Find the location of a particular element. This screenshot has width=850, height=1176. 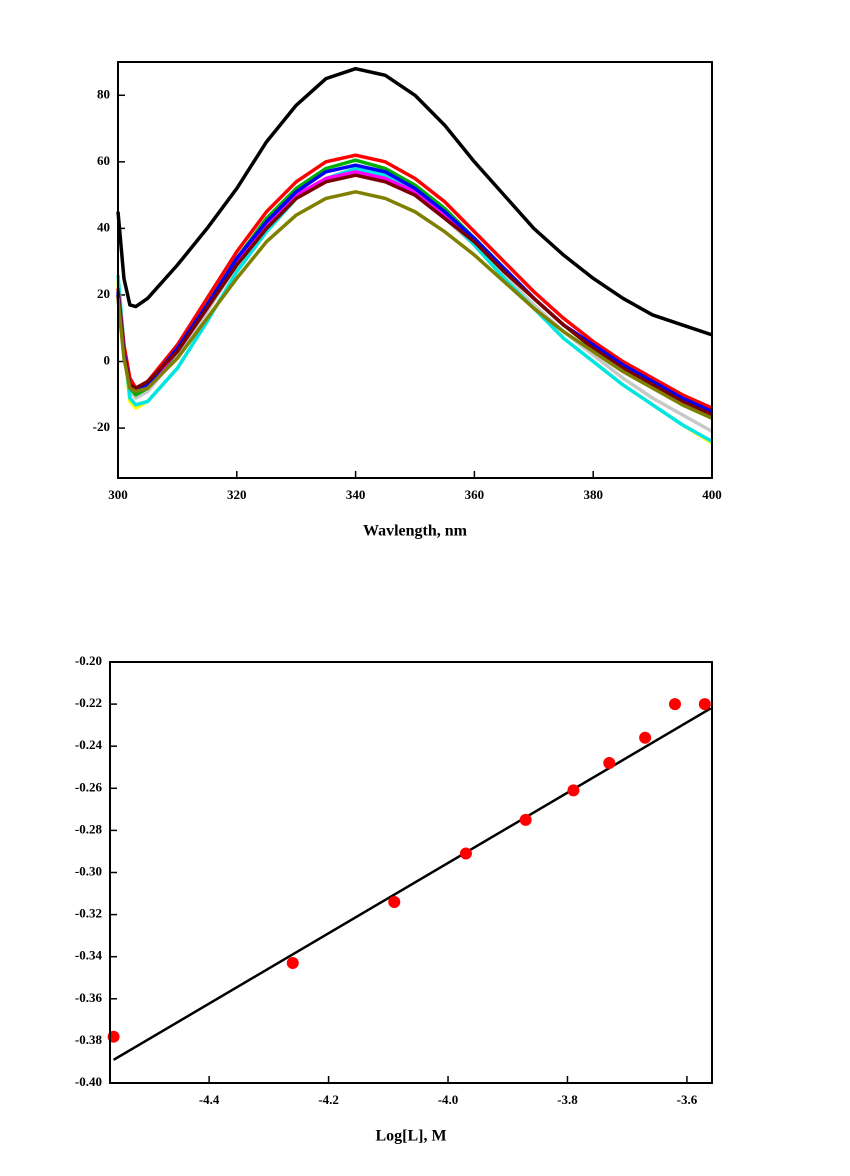

x-tick-label: -4.0 is located at coordinates (448, 1099).